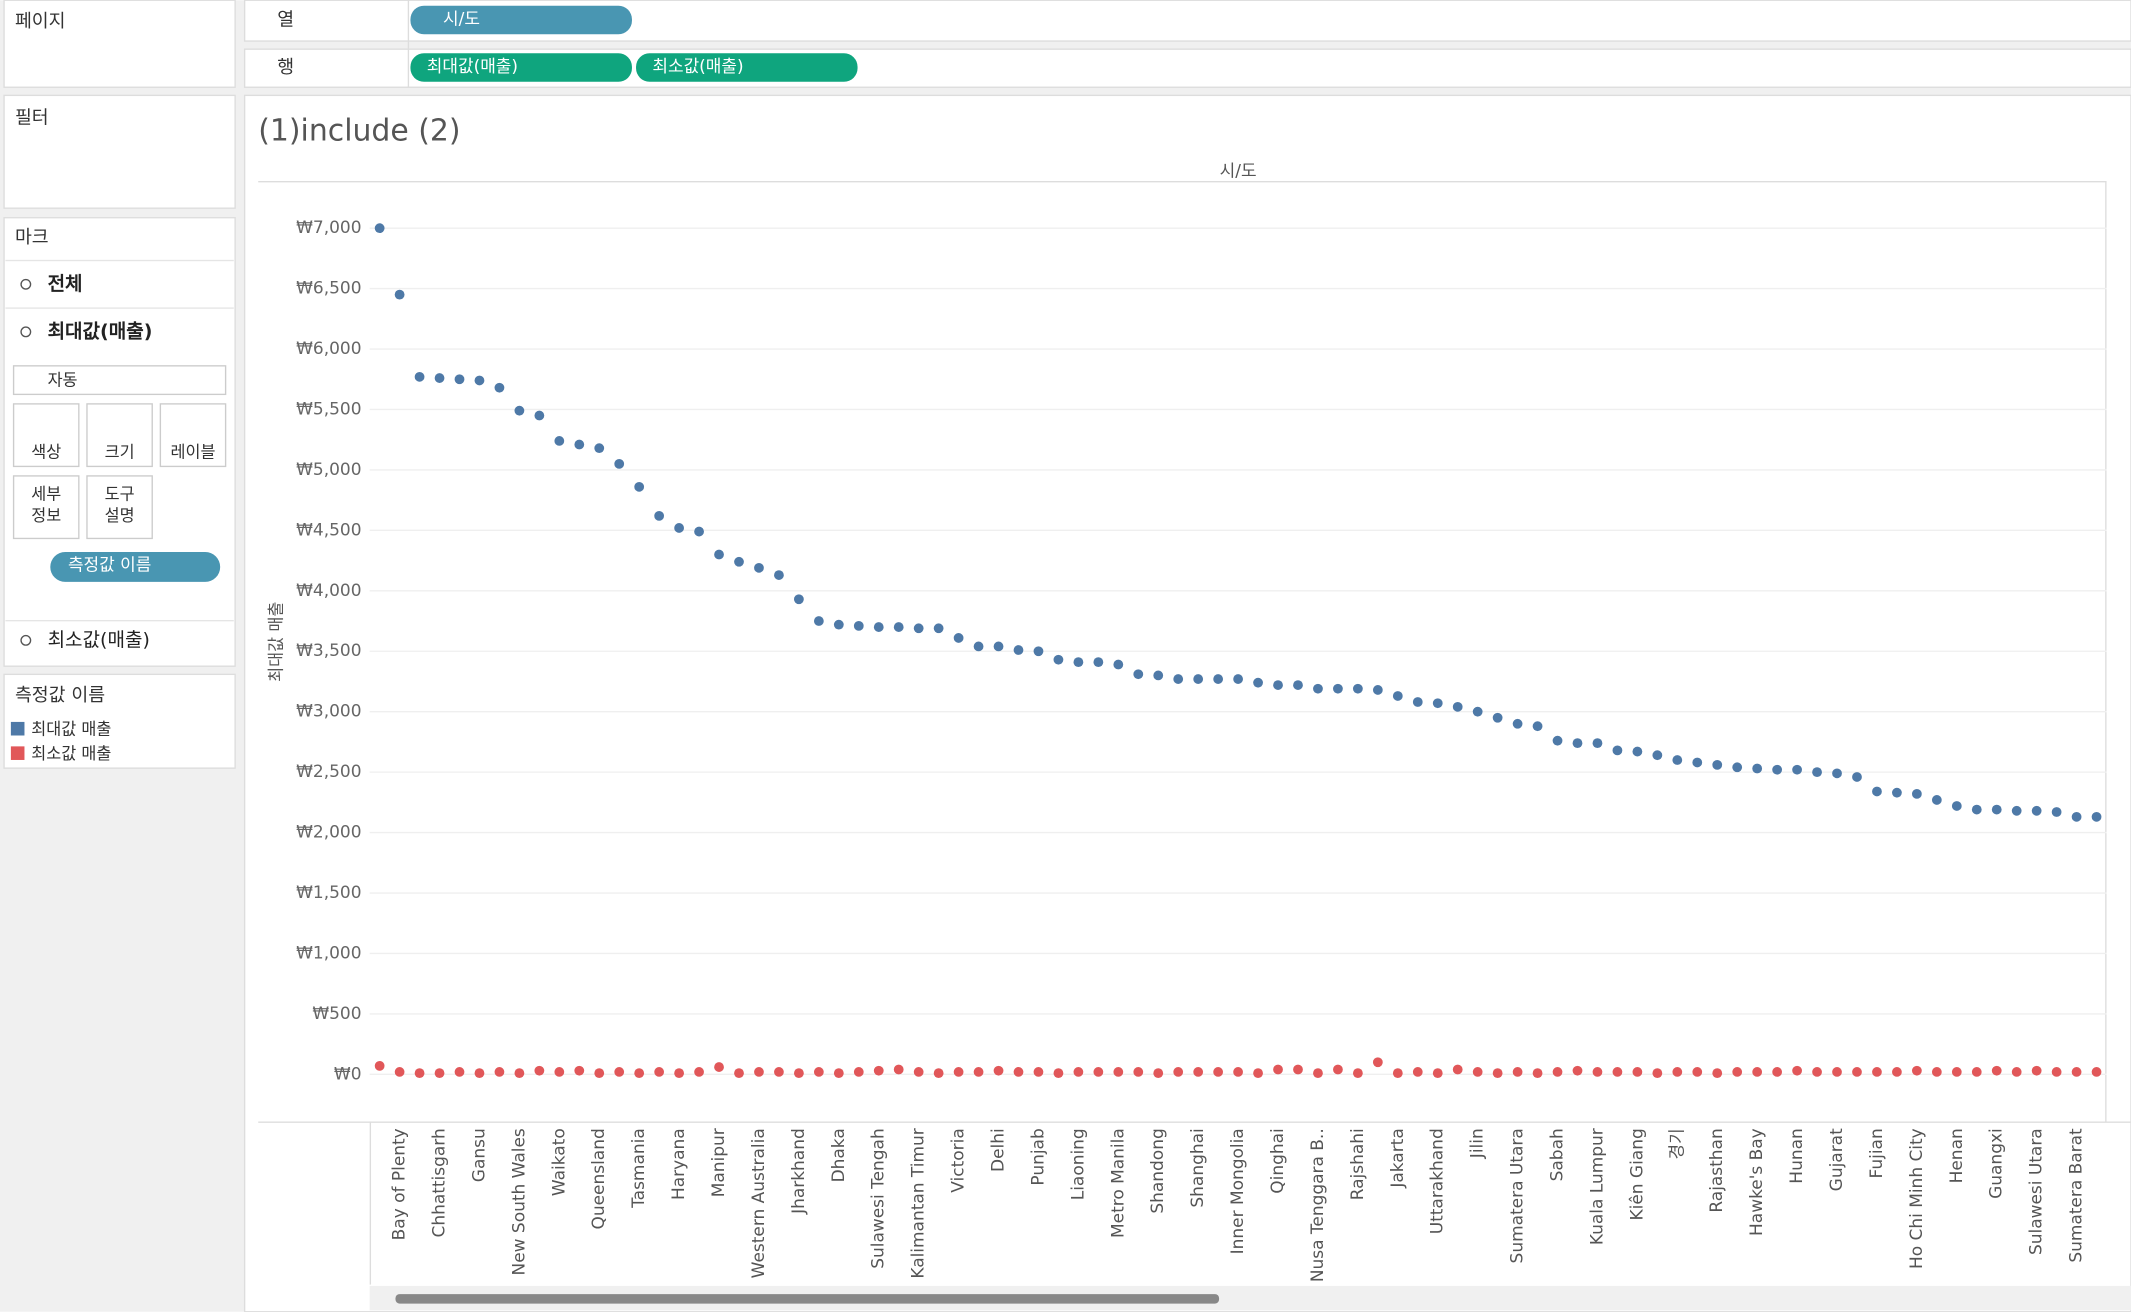  Describe the element at coordinates (328, 409) in the screenshot. I see `y-tick-label: ₩5,500` at that location.